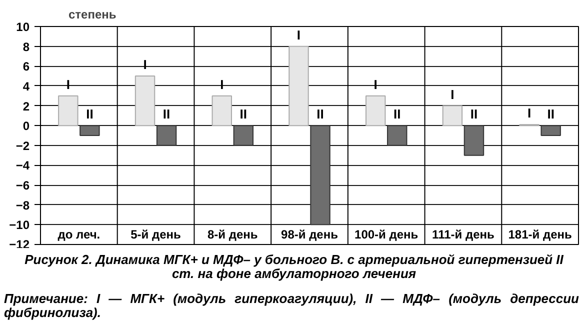 This screenshot has height=327, width=588. I want to click on y-tick-label: 4, so click(26, 86).